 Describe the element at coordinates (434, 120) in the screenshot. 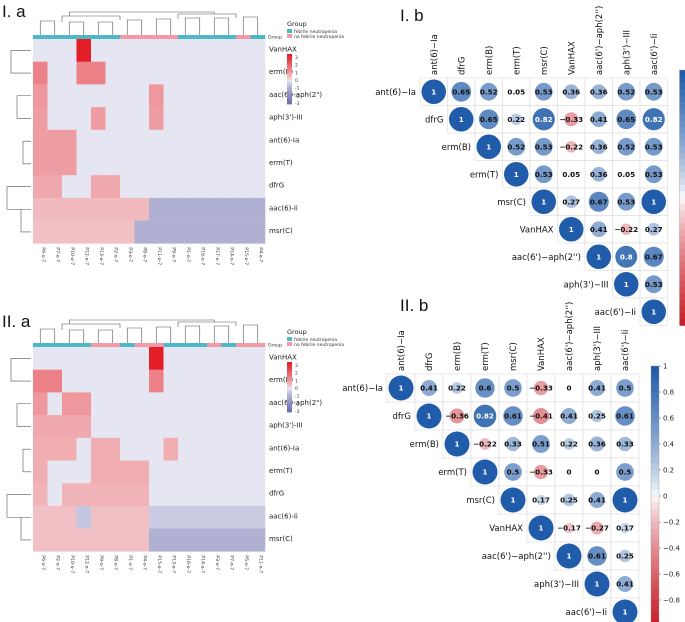

I see `row-label: dfrG` at that location.